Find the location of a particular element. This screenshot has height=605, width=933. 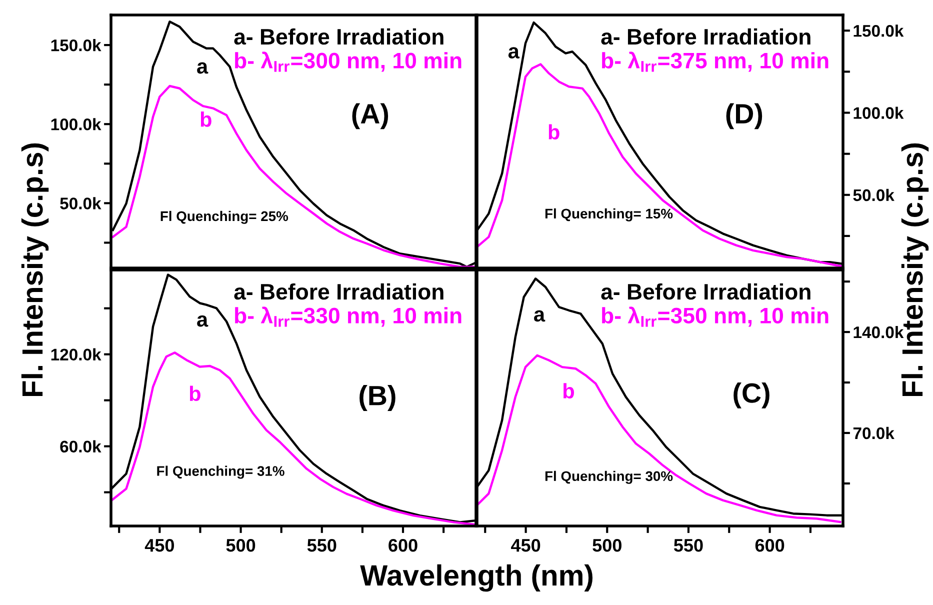

y-tick-label: 70.0k is located at coordinates (873, 433).